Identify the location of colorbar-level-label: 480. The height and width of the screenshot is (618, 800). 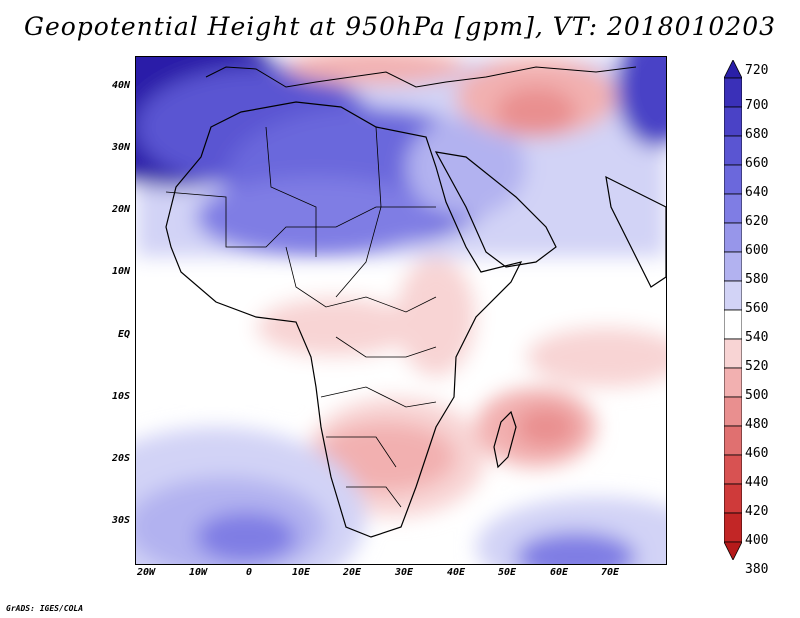
(757, 424).